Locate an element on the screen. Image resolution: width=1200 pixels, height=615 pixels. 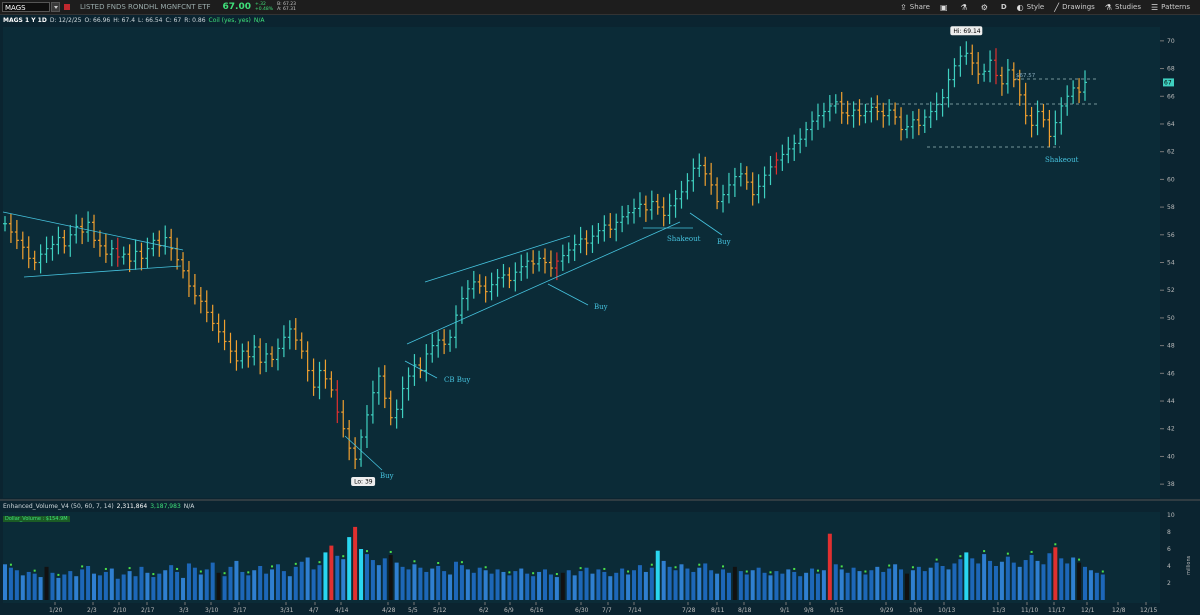
buy-annotation: Buy is located at coordinates (387, 476).